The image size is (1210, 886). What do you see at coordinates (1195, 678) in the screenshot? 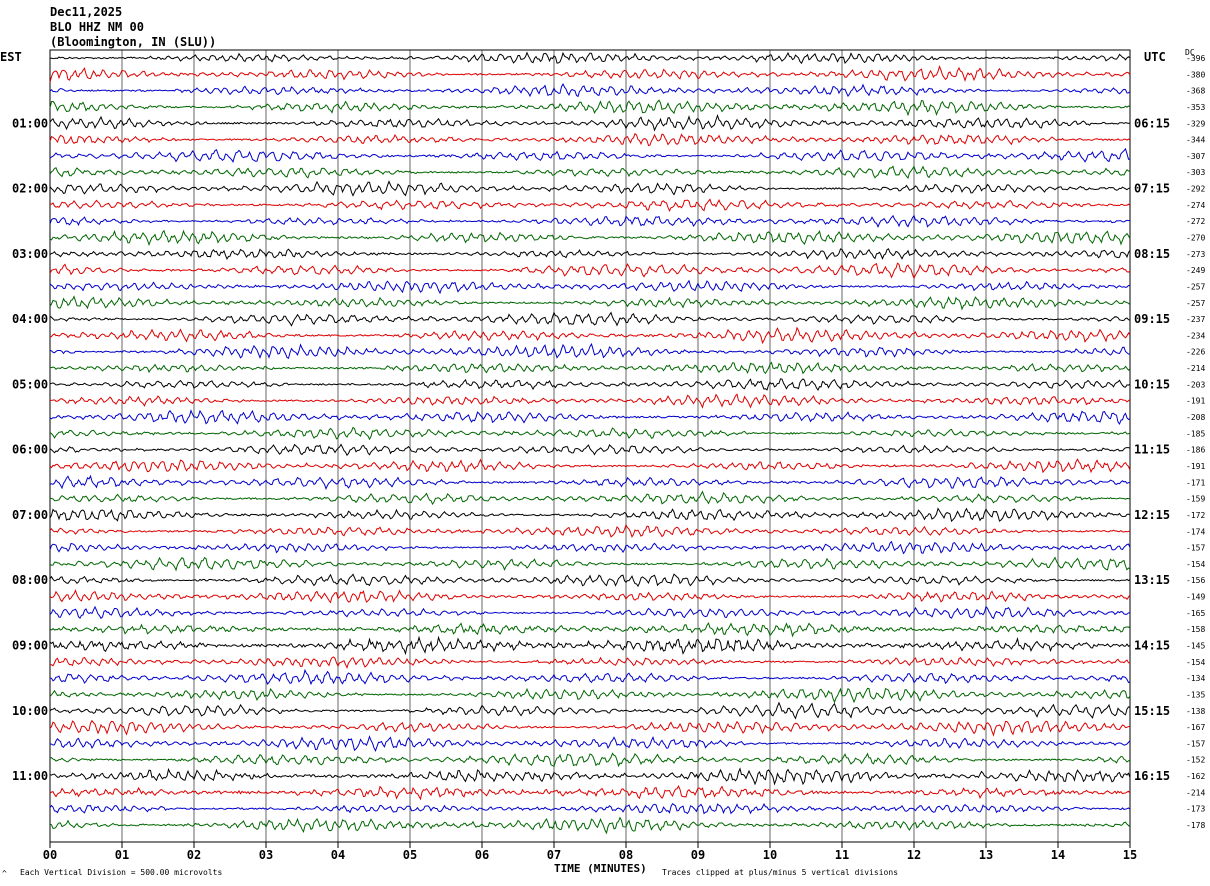
I see `dc-offset-label: -134` at bounding box center [1195, 678].